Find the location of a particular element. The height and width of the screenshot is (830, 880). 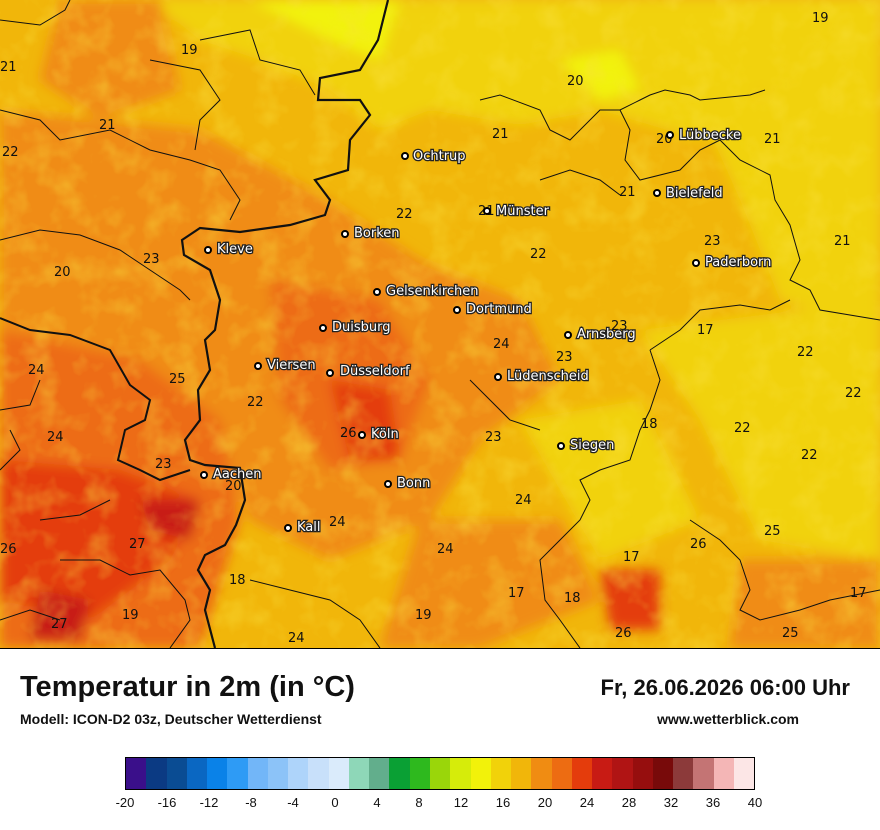

city-ochtrup: Ochtrup is located at coordinates (434, 156).